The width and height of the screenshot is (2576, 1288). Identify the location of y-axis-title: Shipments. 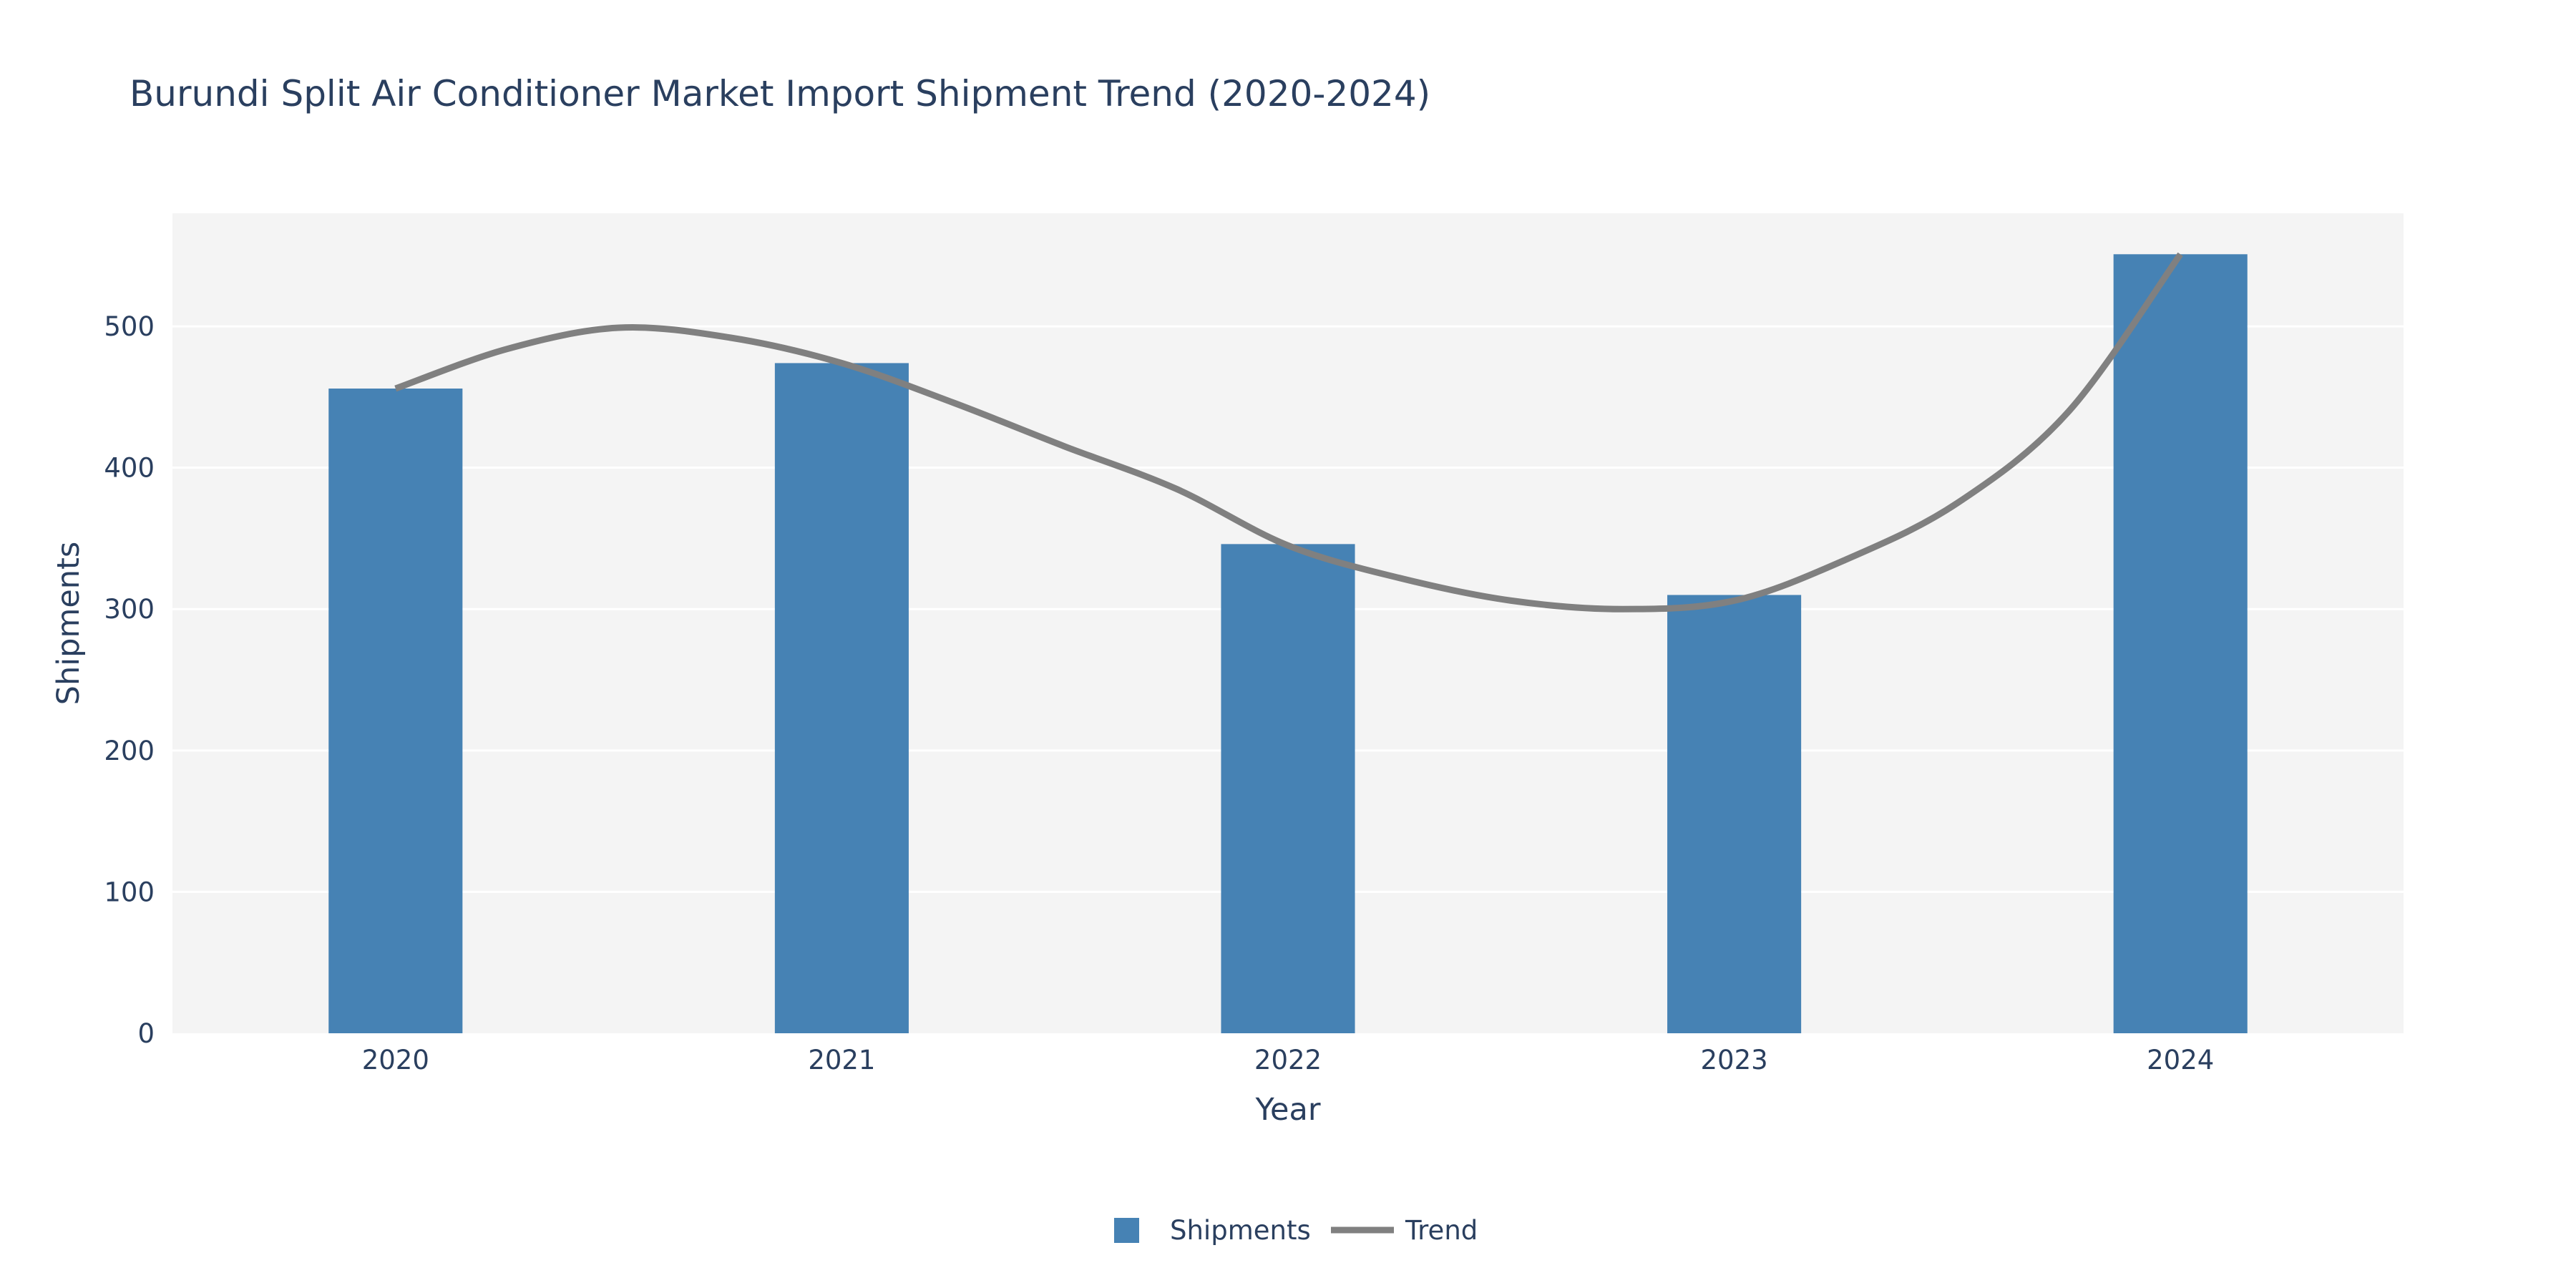
(69, 624).